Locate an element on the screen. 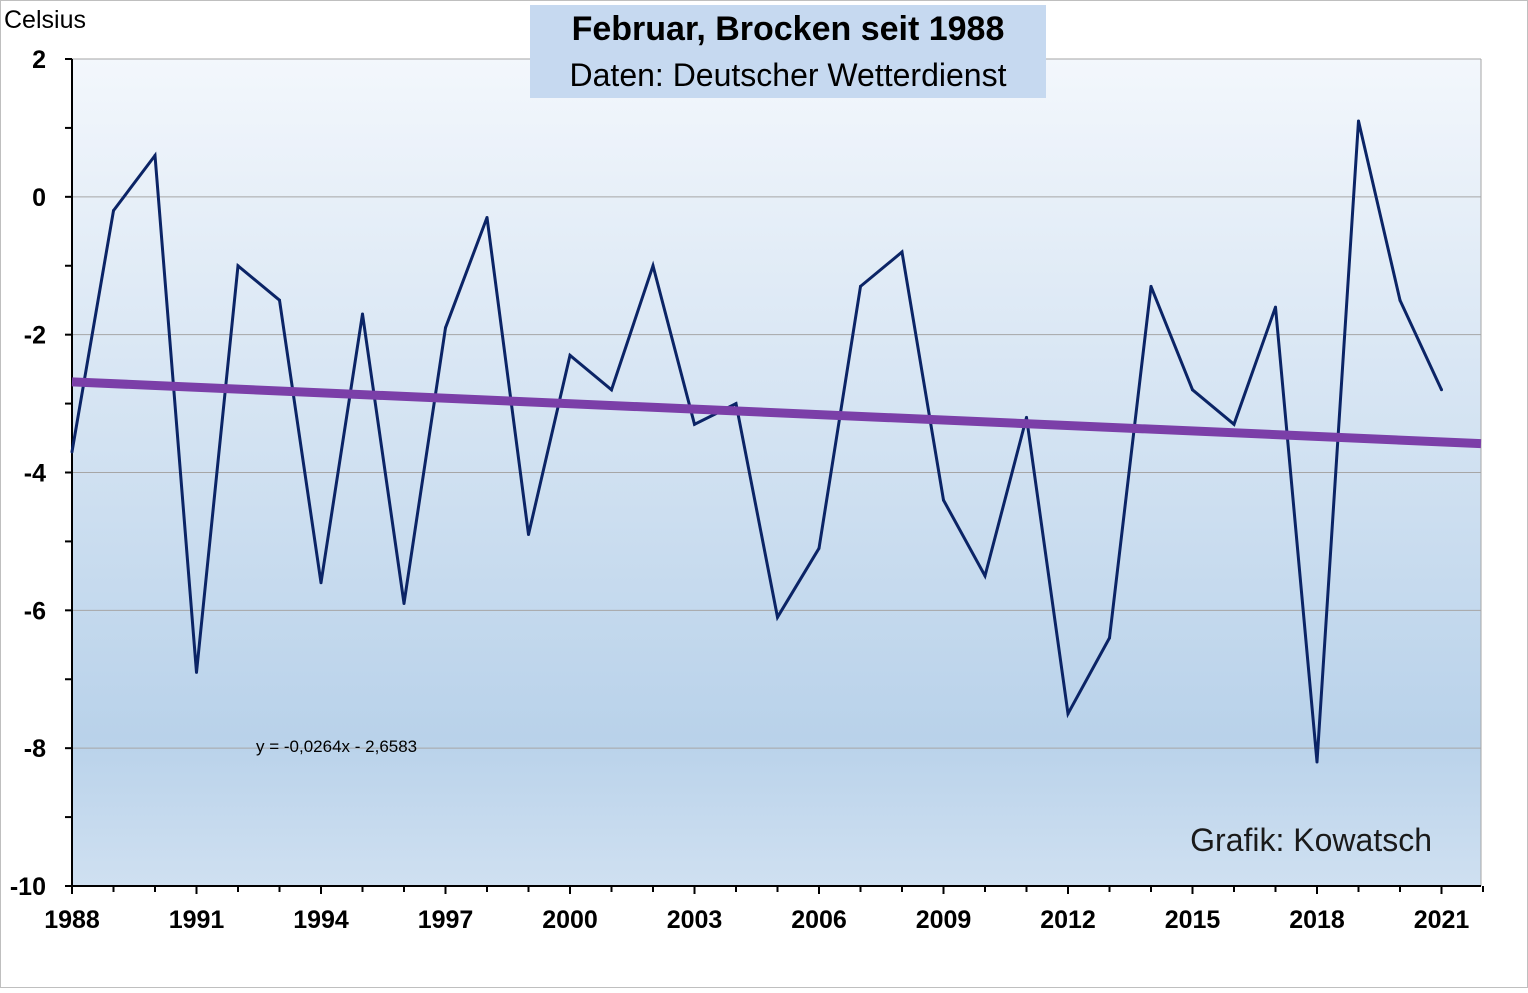  trendline-equation: y = -0,0264x - 2,6583 is located at coordinates (336, 746).